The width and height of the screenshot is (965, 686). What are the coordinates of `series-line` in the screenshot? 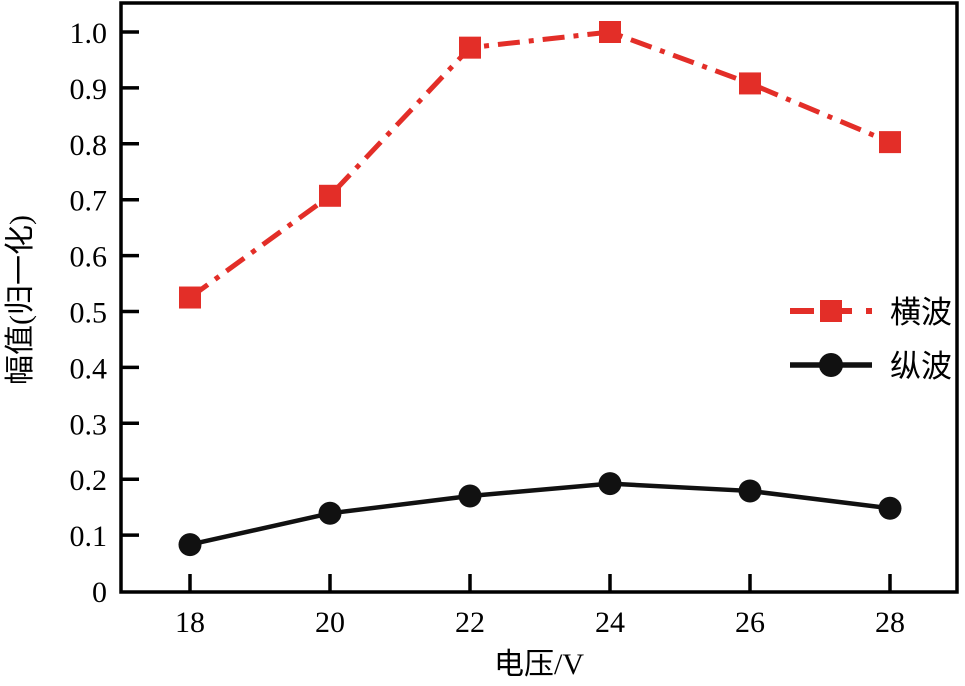 It's located at (540, 514).